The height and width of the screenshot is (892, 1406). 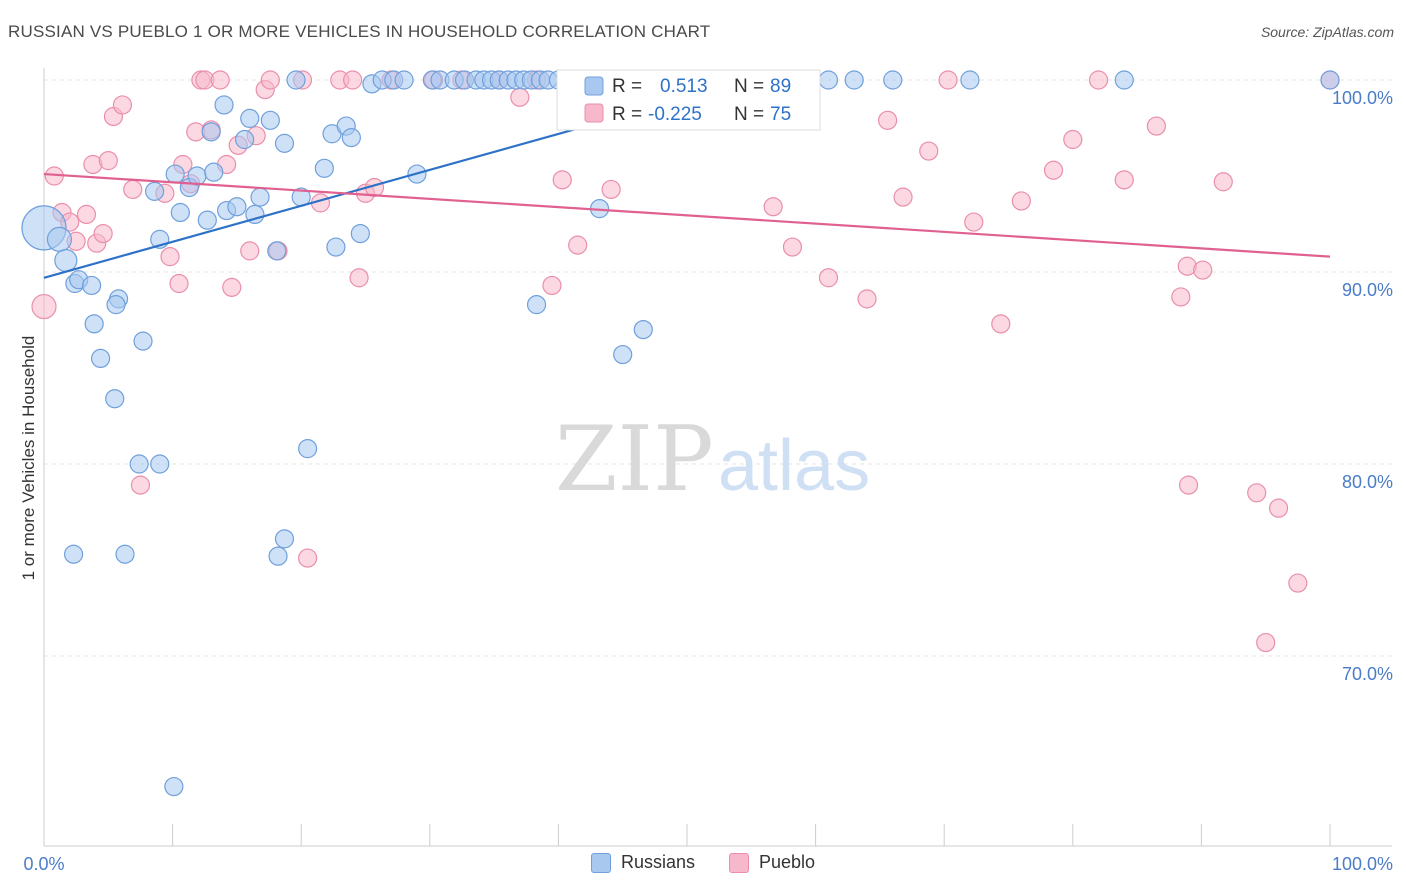 I want to click on x-tick-label-1: 100.0%, so click(x=1362, y=864).